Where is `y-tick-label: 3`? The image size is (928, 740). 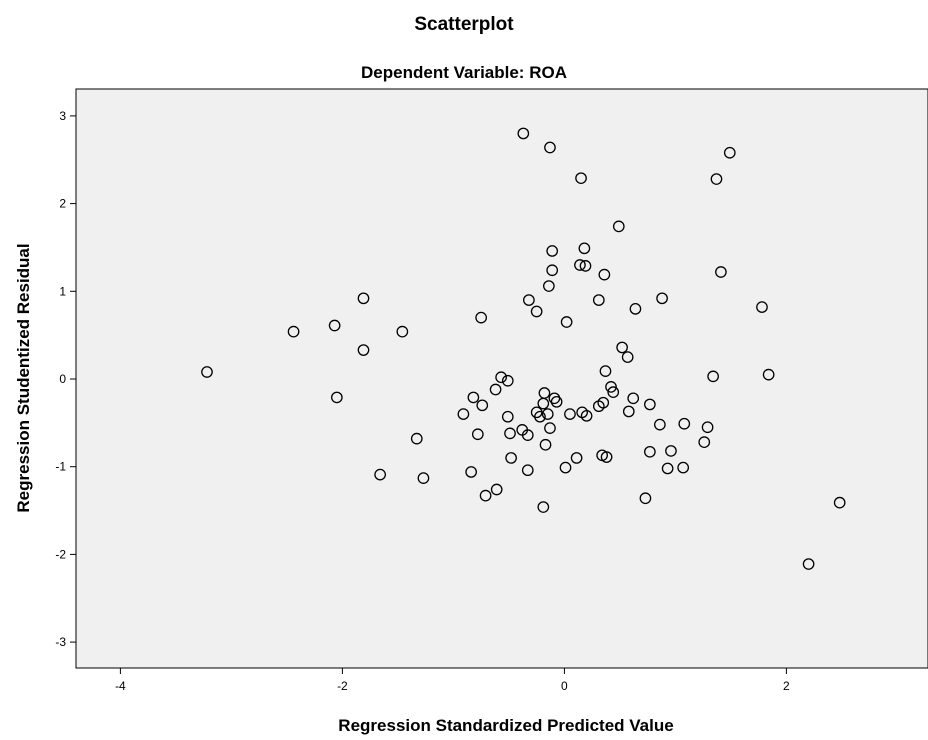
y-tick-label: 3 is located at coordinates (62, 116).